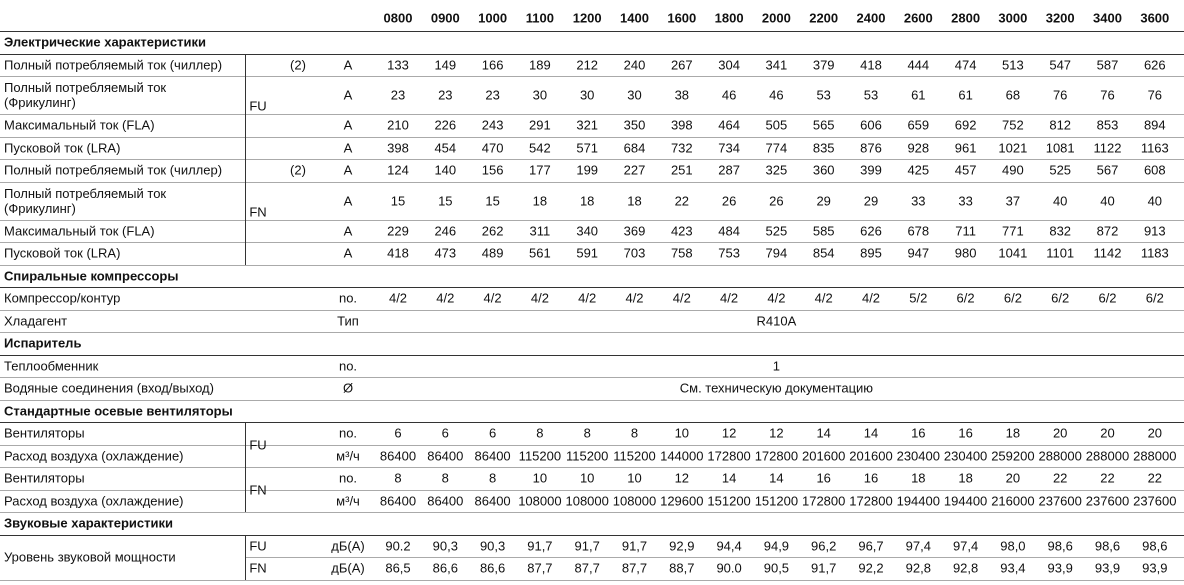  I want to click on cell: 947, so click(918, 253).